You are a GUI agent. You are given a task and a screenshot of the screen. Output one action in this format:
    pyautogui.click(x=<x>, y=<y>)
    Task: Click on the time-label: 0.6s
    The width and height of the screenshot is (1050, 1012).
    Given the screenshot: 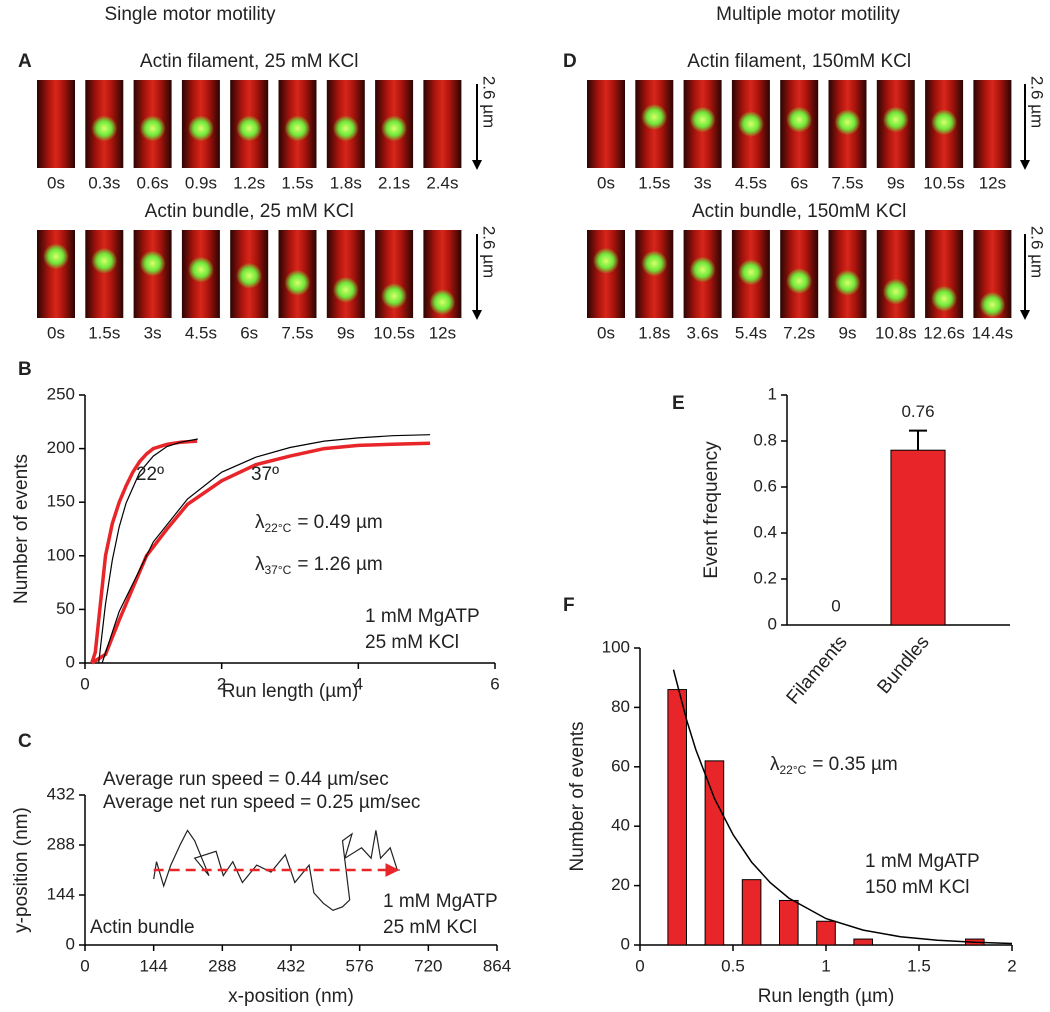 What is the action you would take?
    pyautogui.click(x=153, y=182)
    